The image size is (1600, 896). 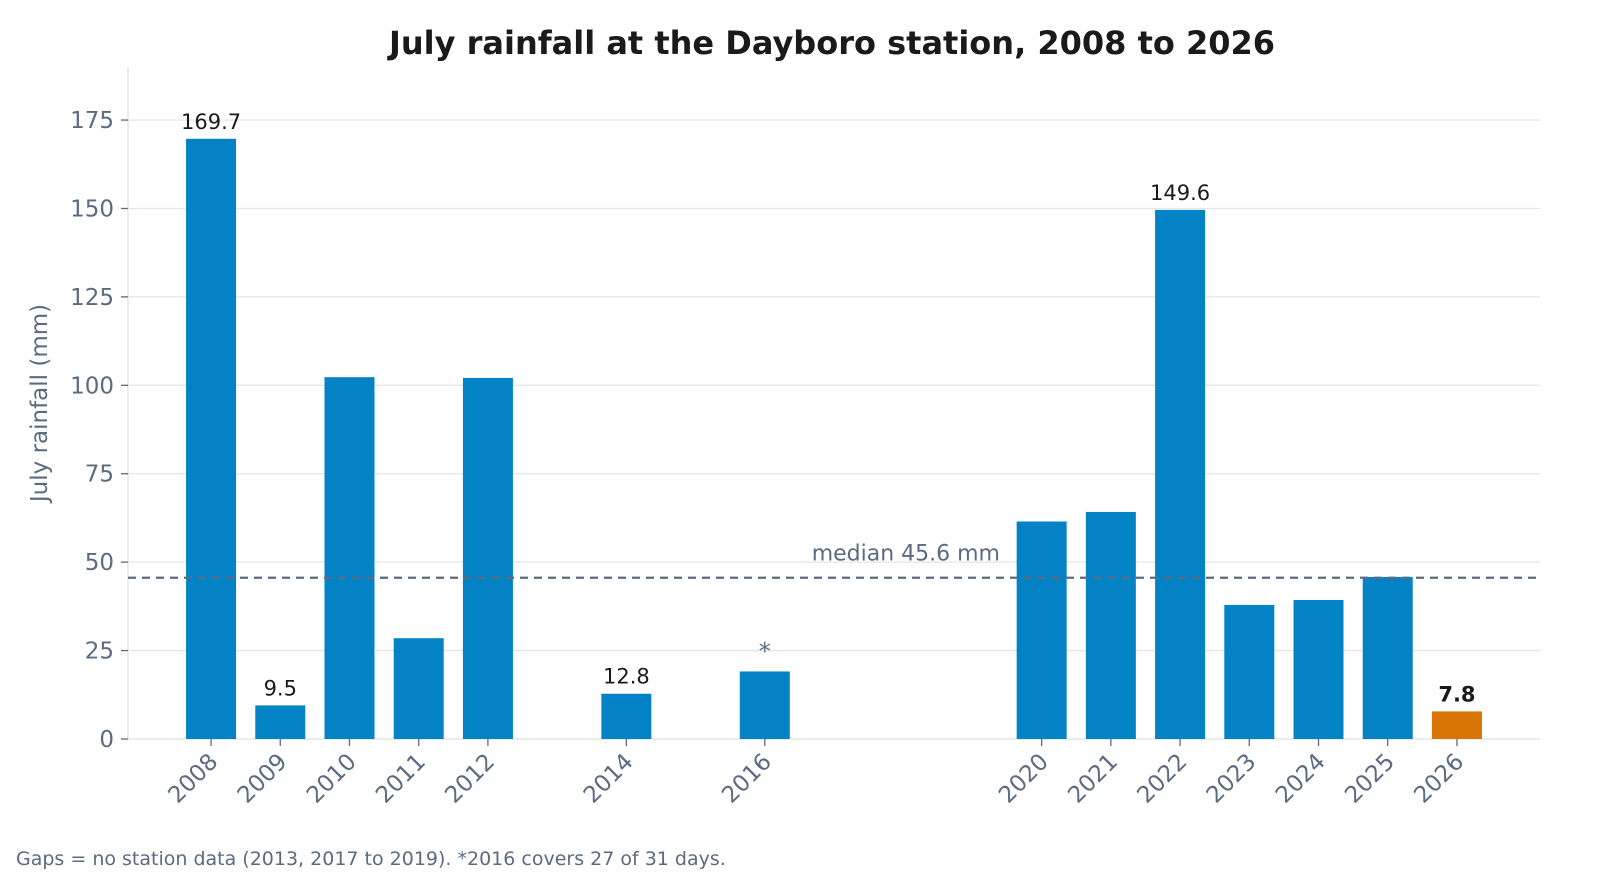 I want to click on annotation-2016: *, so click(x=765, y=651).